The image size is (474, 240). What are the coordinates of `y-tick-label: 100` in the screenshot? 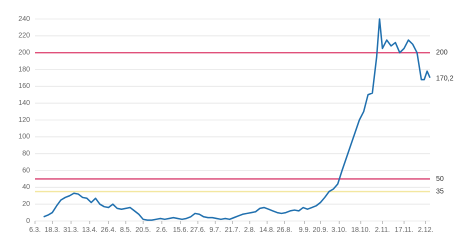 It's located at (24, 137).